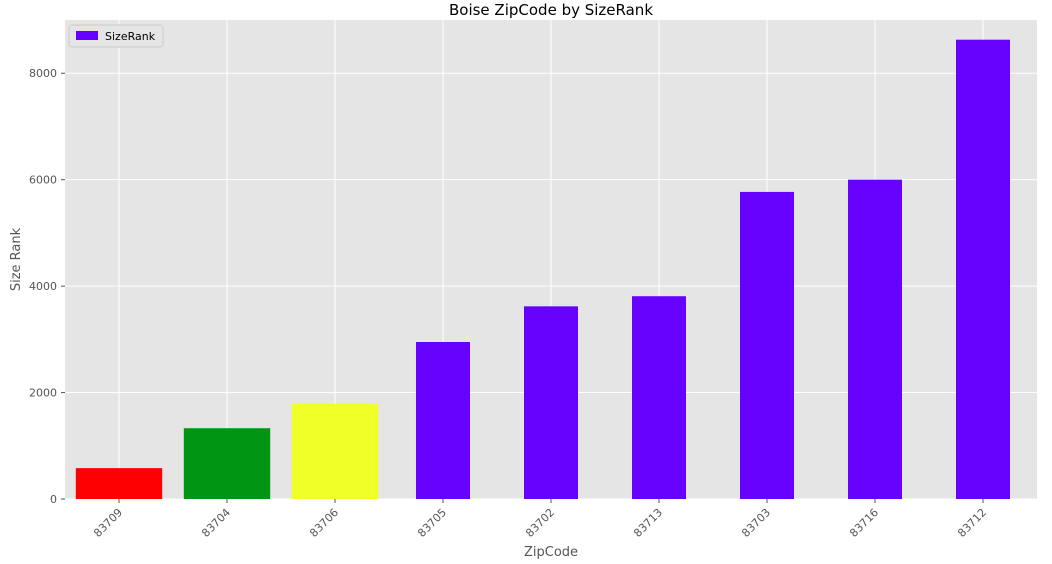  Describe the element at coordinates (756, 523) in the screenshot. I see `x-tick-label: 83703` at that location.